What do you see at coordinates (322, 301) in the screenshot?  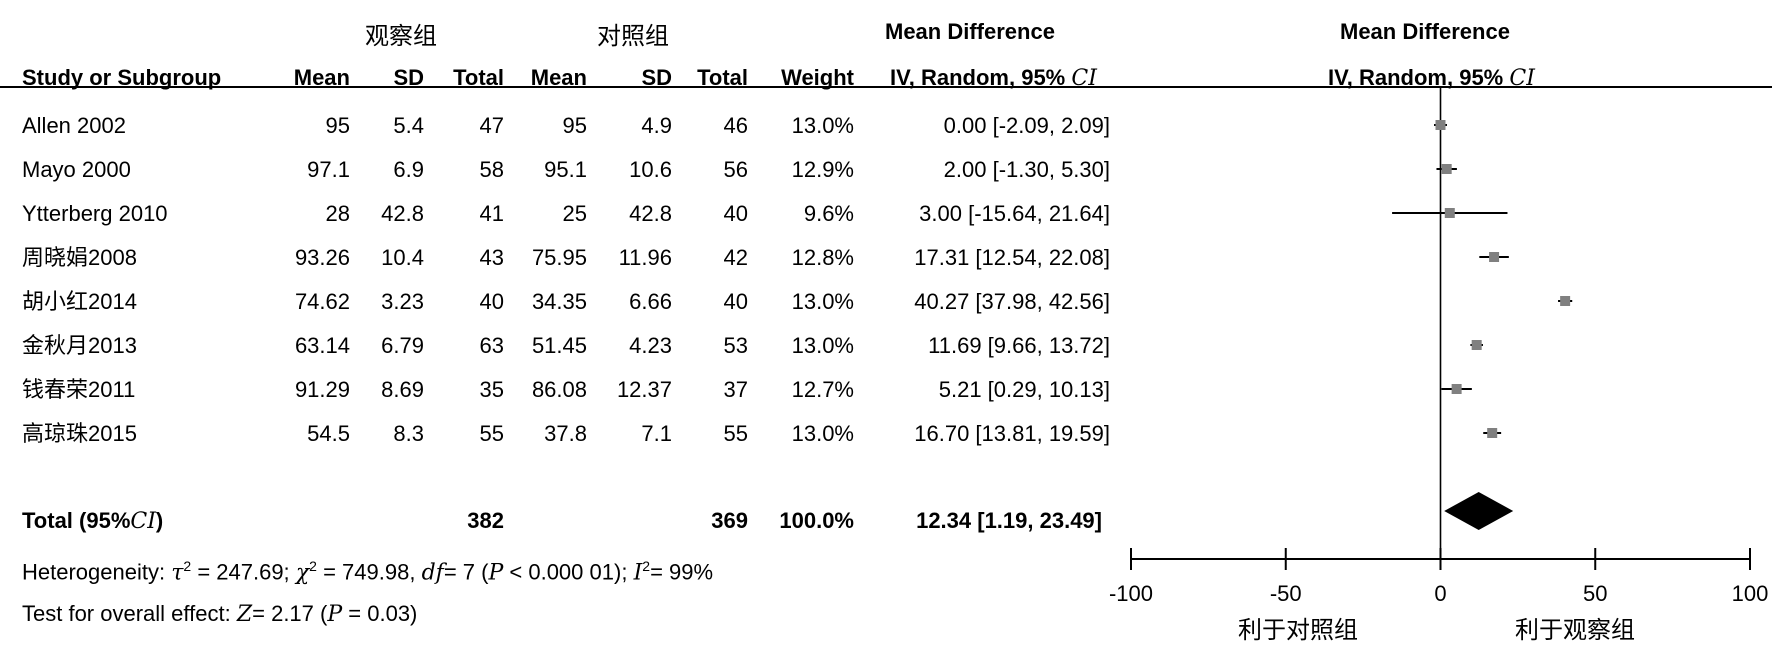 I see `exp-mean: 74.62` at bounding box center [322, 301].